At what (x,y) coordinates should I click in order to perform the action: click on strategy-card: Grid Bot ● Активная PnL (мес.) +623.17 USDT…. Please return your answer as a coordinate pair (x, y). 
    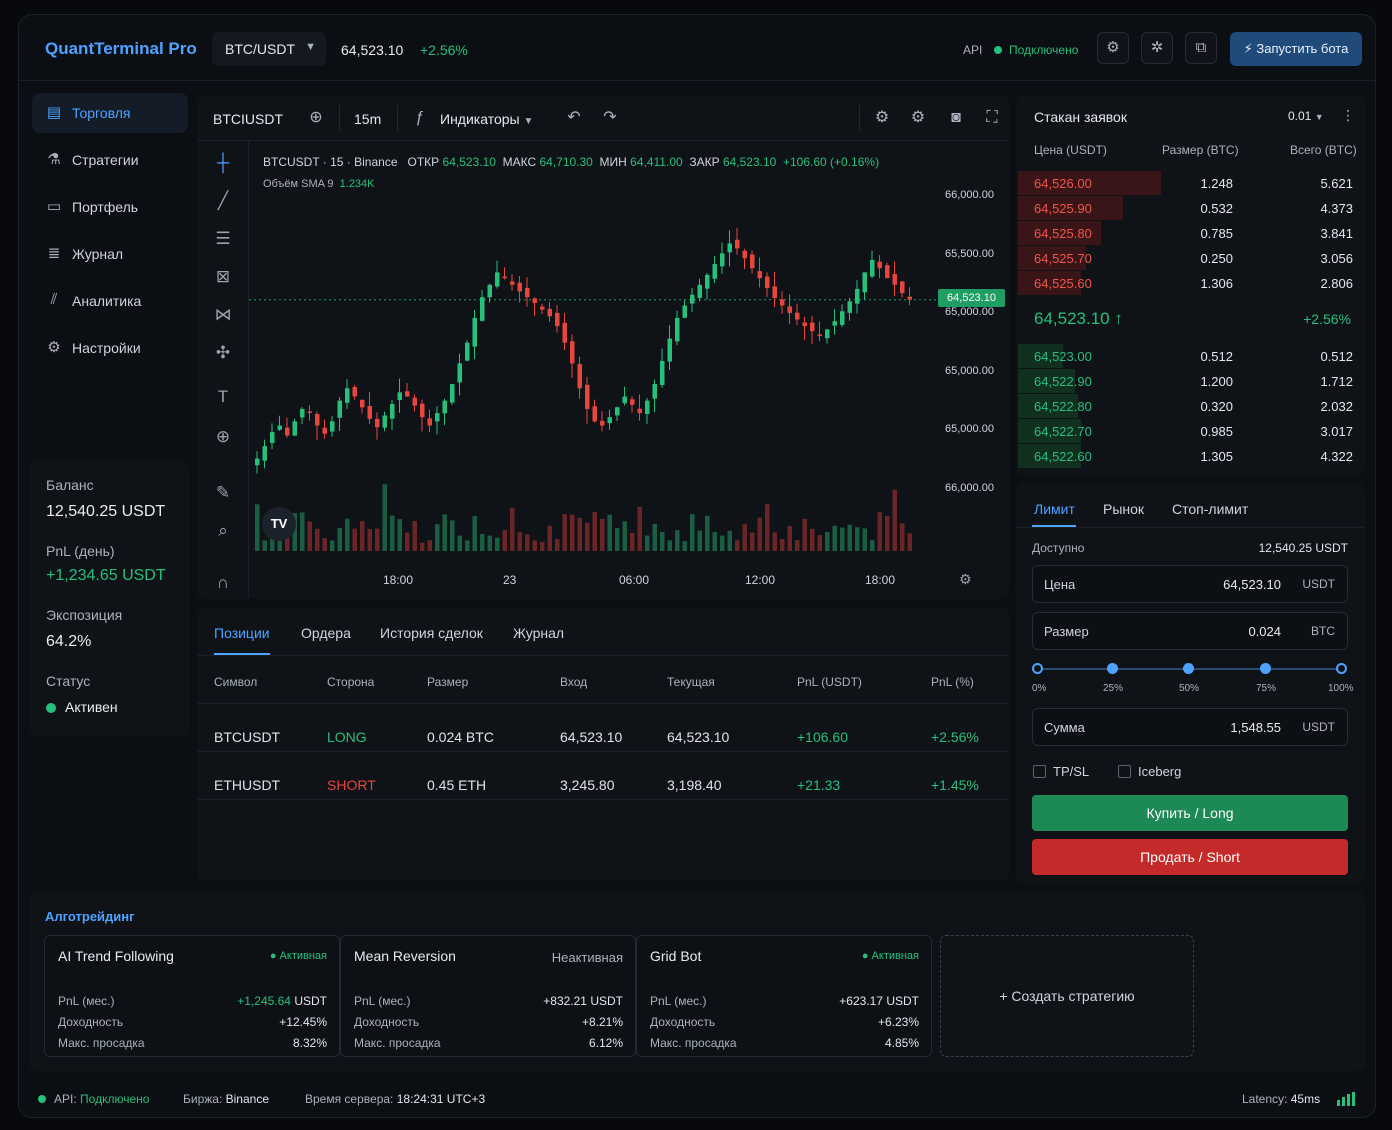
    Looking at the image, I should click on (784, 996).